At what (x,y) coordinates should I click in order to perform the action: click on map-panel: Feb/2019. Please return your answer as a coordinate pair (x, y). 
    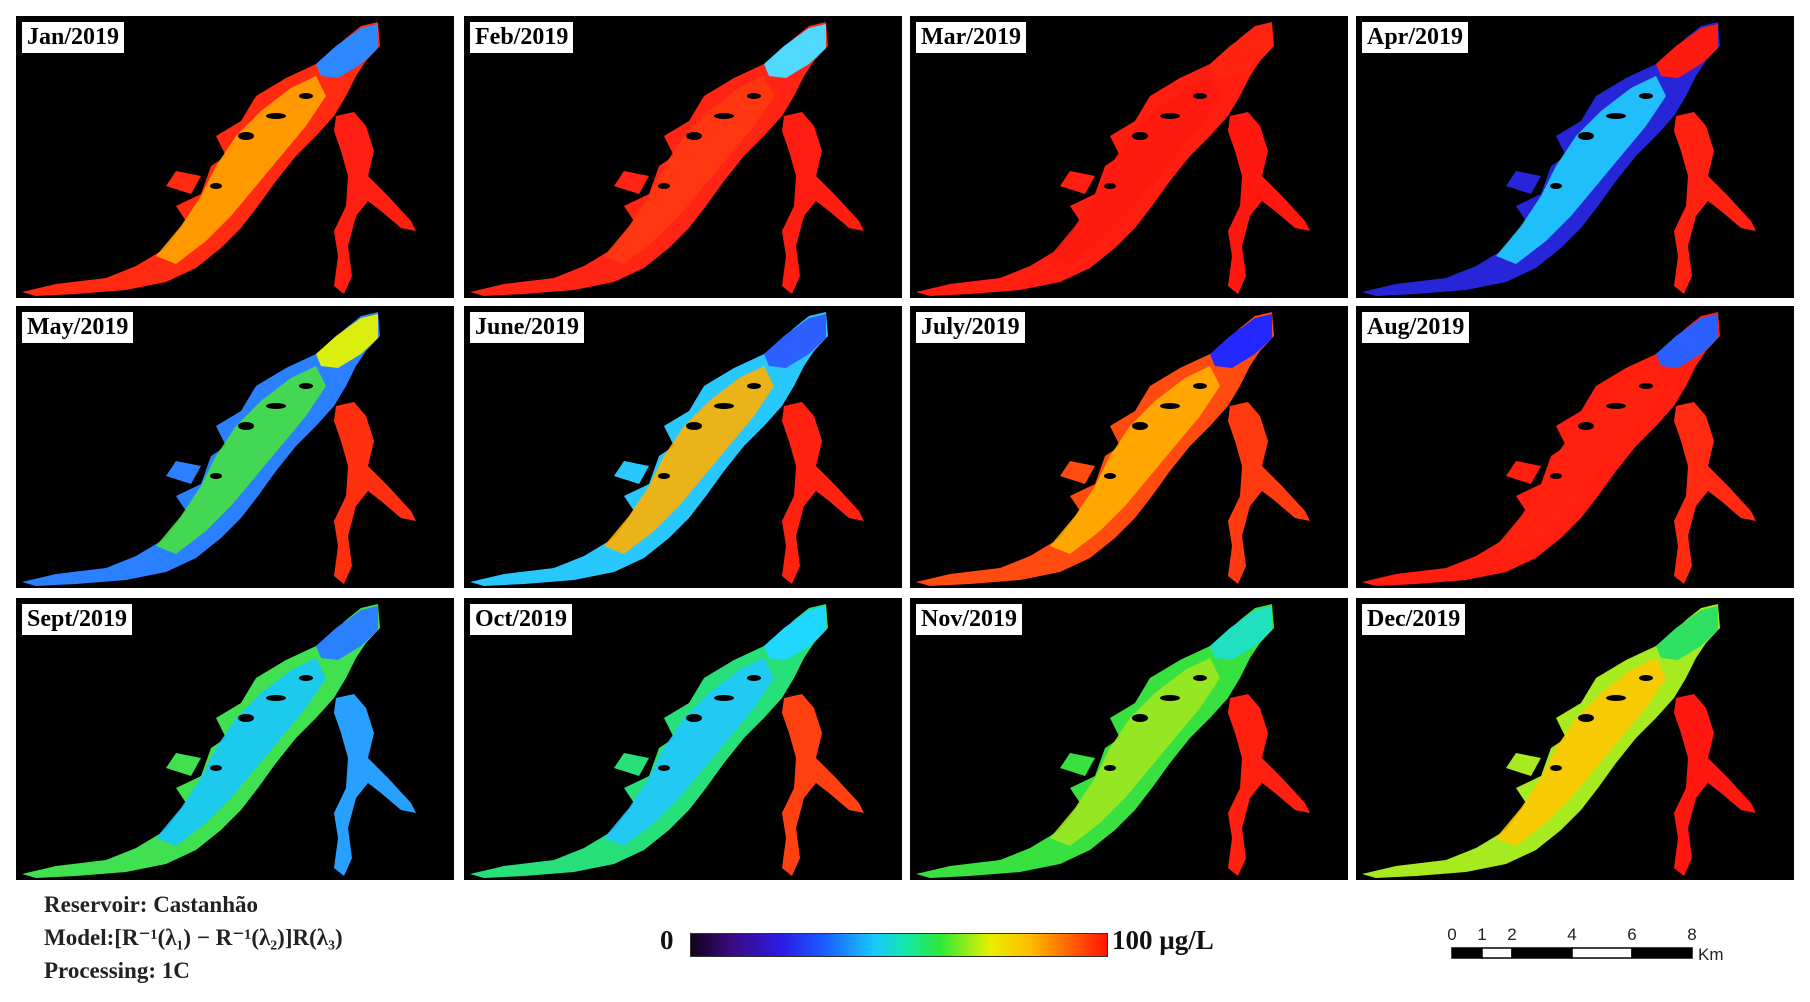
    Looking at the image, I should click on (683, 157).